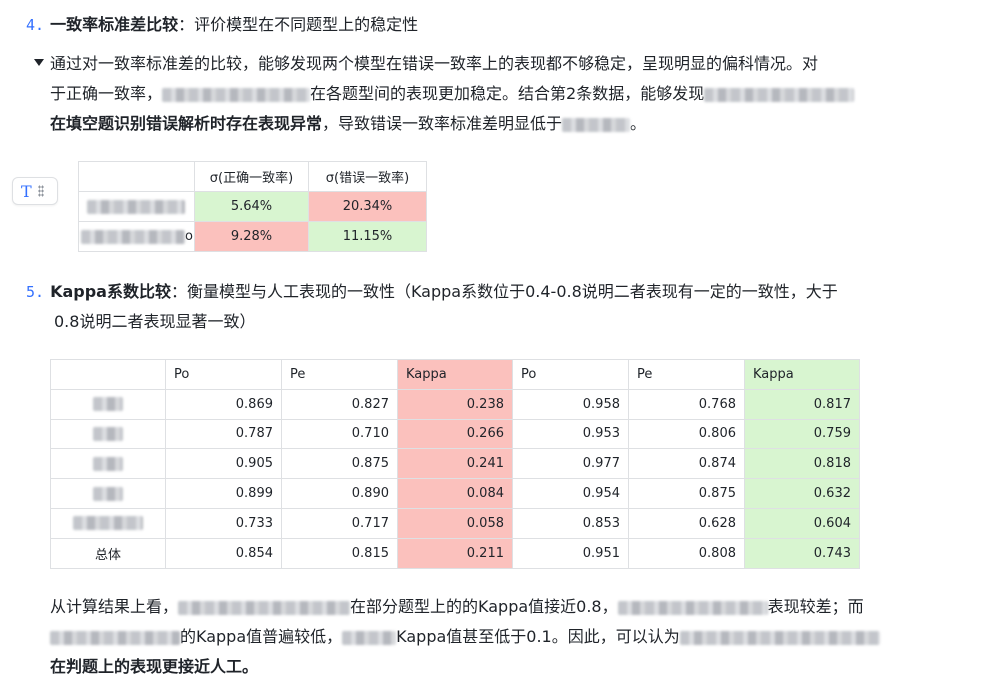 Image resolution: width=982 pixels, height=692 pixels. I want to click on table-cell: 0.211, so click(455, 553).